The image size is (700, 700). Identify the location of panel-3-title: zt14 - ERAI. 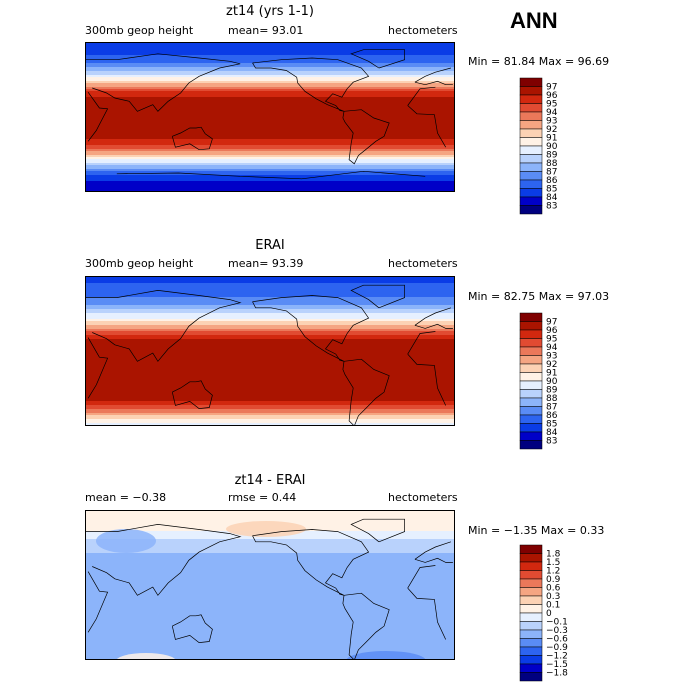
(270, 480).